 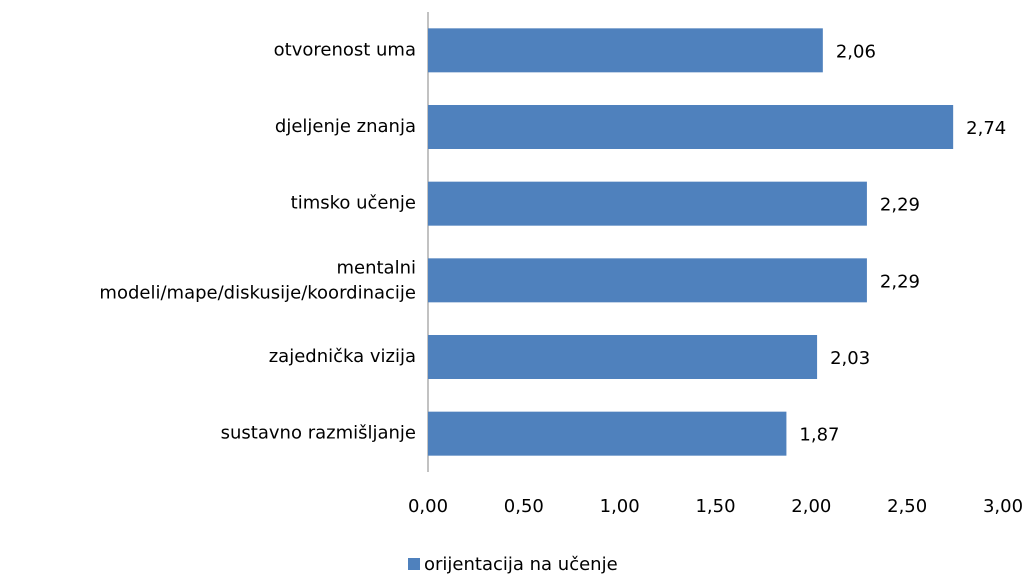 What do you see at coordinates (1003, 506) in the screenshot?
I see `x-tick-label: 3,00` at bounding box center [1003, 506].